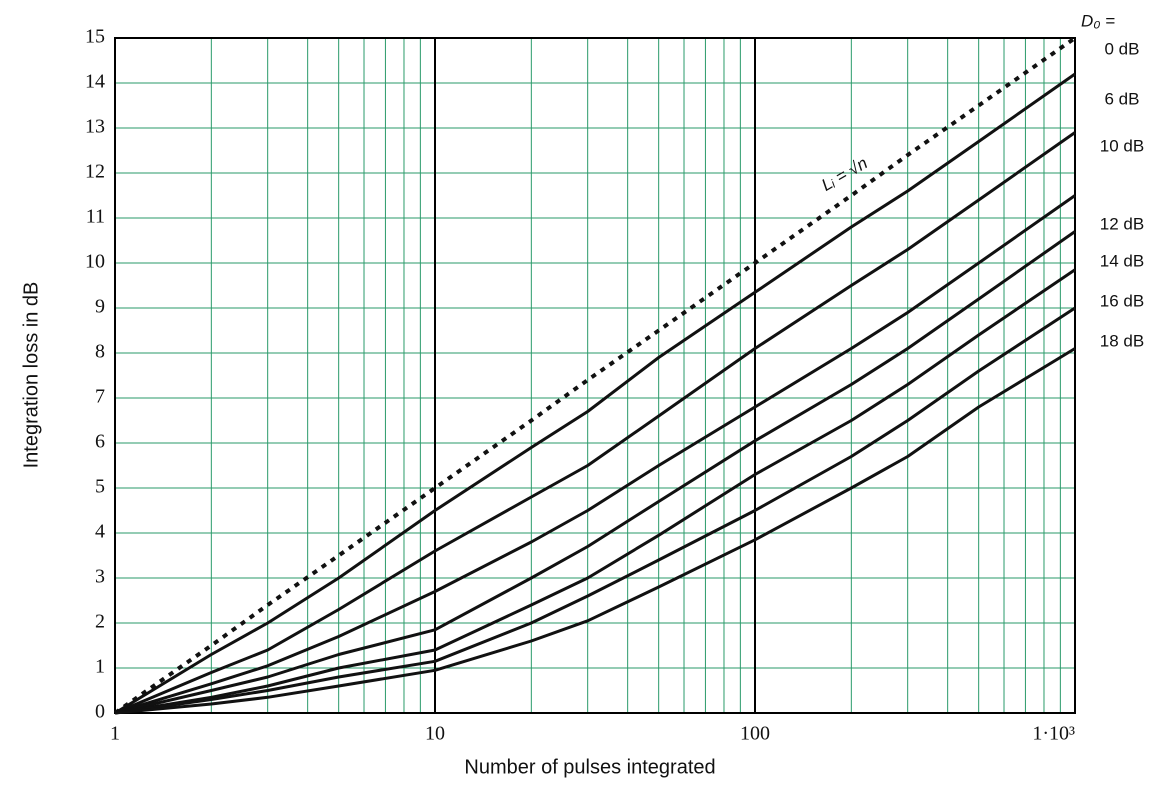 This screenshot has height=790, width=1164. Describe the element at coordinates (95, 127) in the screenshot. I see `y-tick-label: 13` at that location.